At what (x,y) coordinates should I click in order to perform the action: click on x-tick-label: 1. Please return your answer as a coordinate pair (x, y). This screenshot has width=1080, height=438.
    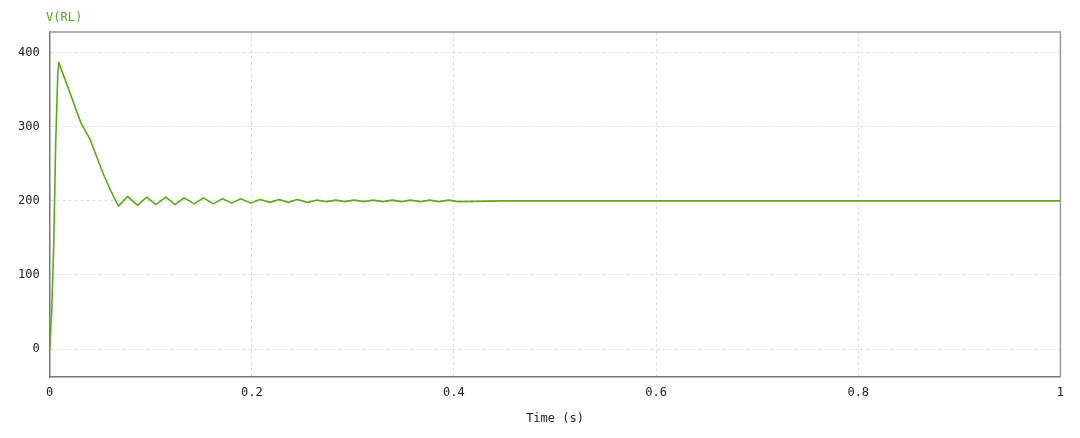
    Looking at the image, I should click on (1060, 391).